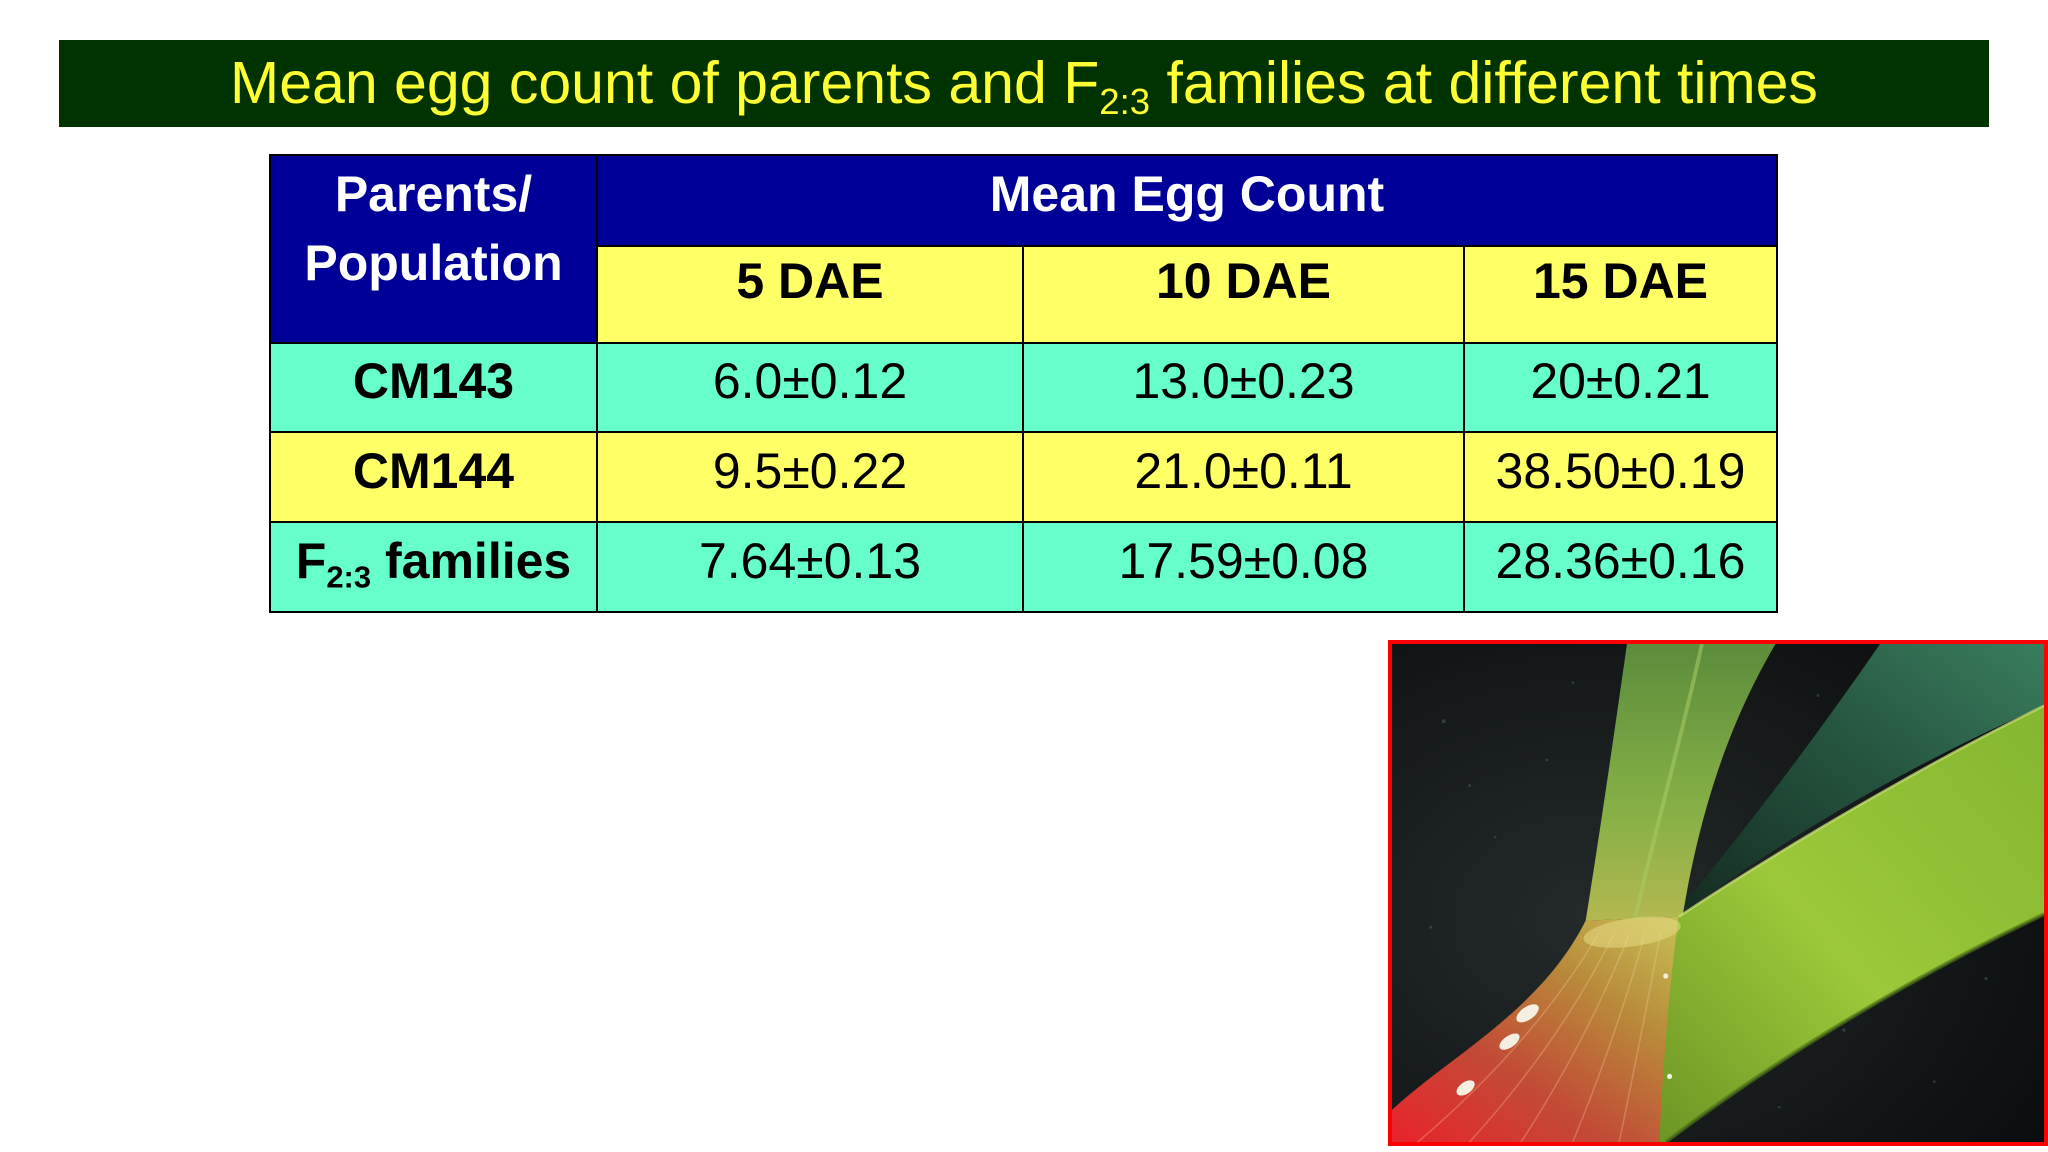  Describe the element at coordinates (1243, 477) in the screenshot. I see `table-cell: 21.0±0.11` at that location.